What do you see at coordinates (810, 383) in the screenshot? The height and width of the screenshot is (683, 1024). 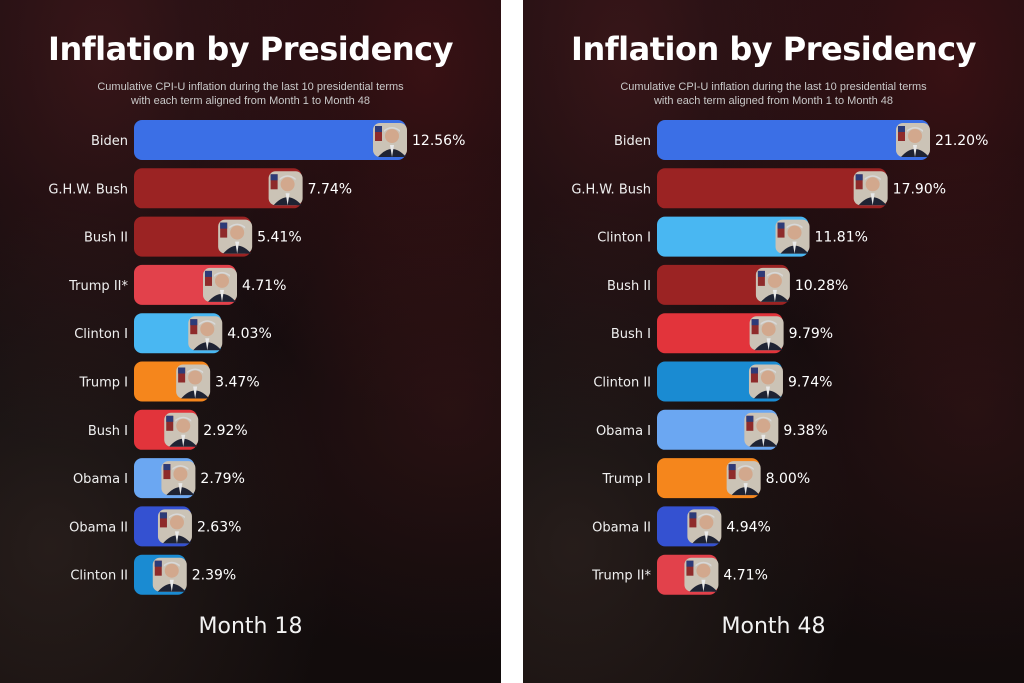 I see `value-label: 9.74%` at bounding box center [810, 383].